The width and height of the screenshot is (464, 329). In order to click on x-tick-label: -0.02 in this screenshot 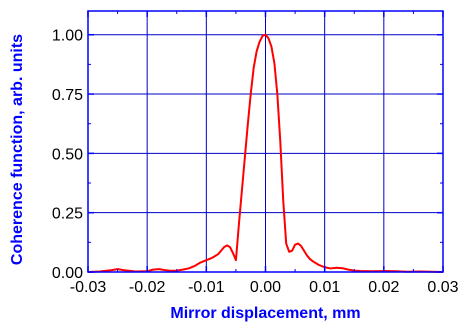, I will do `click(147, 287)`.